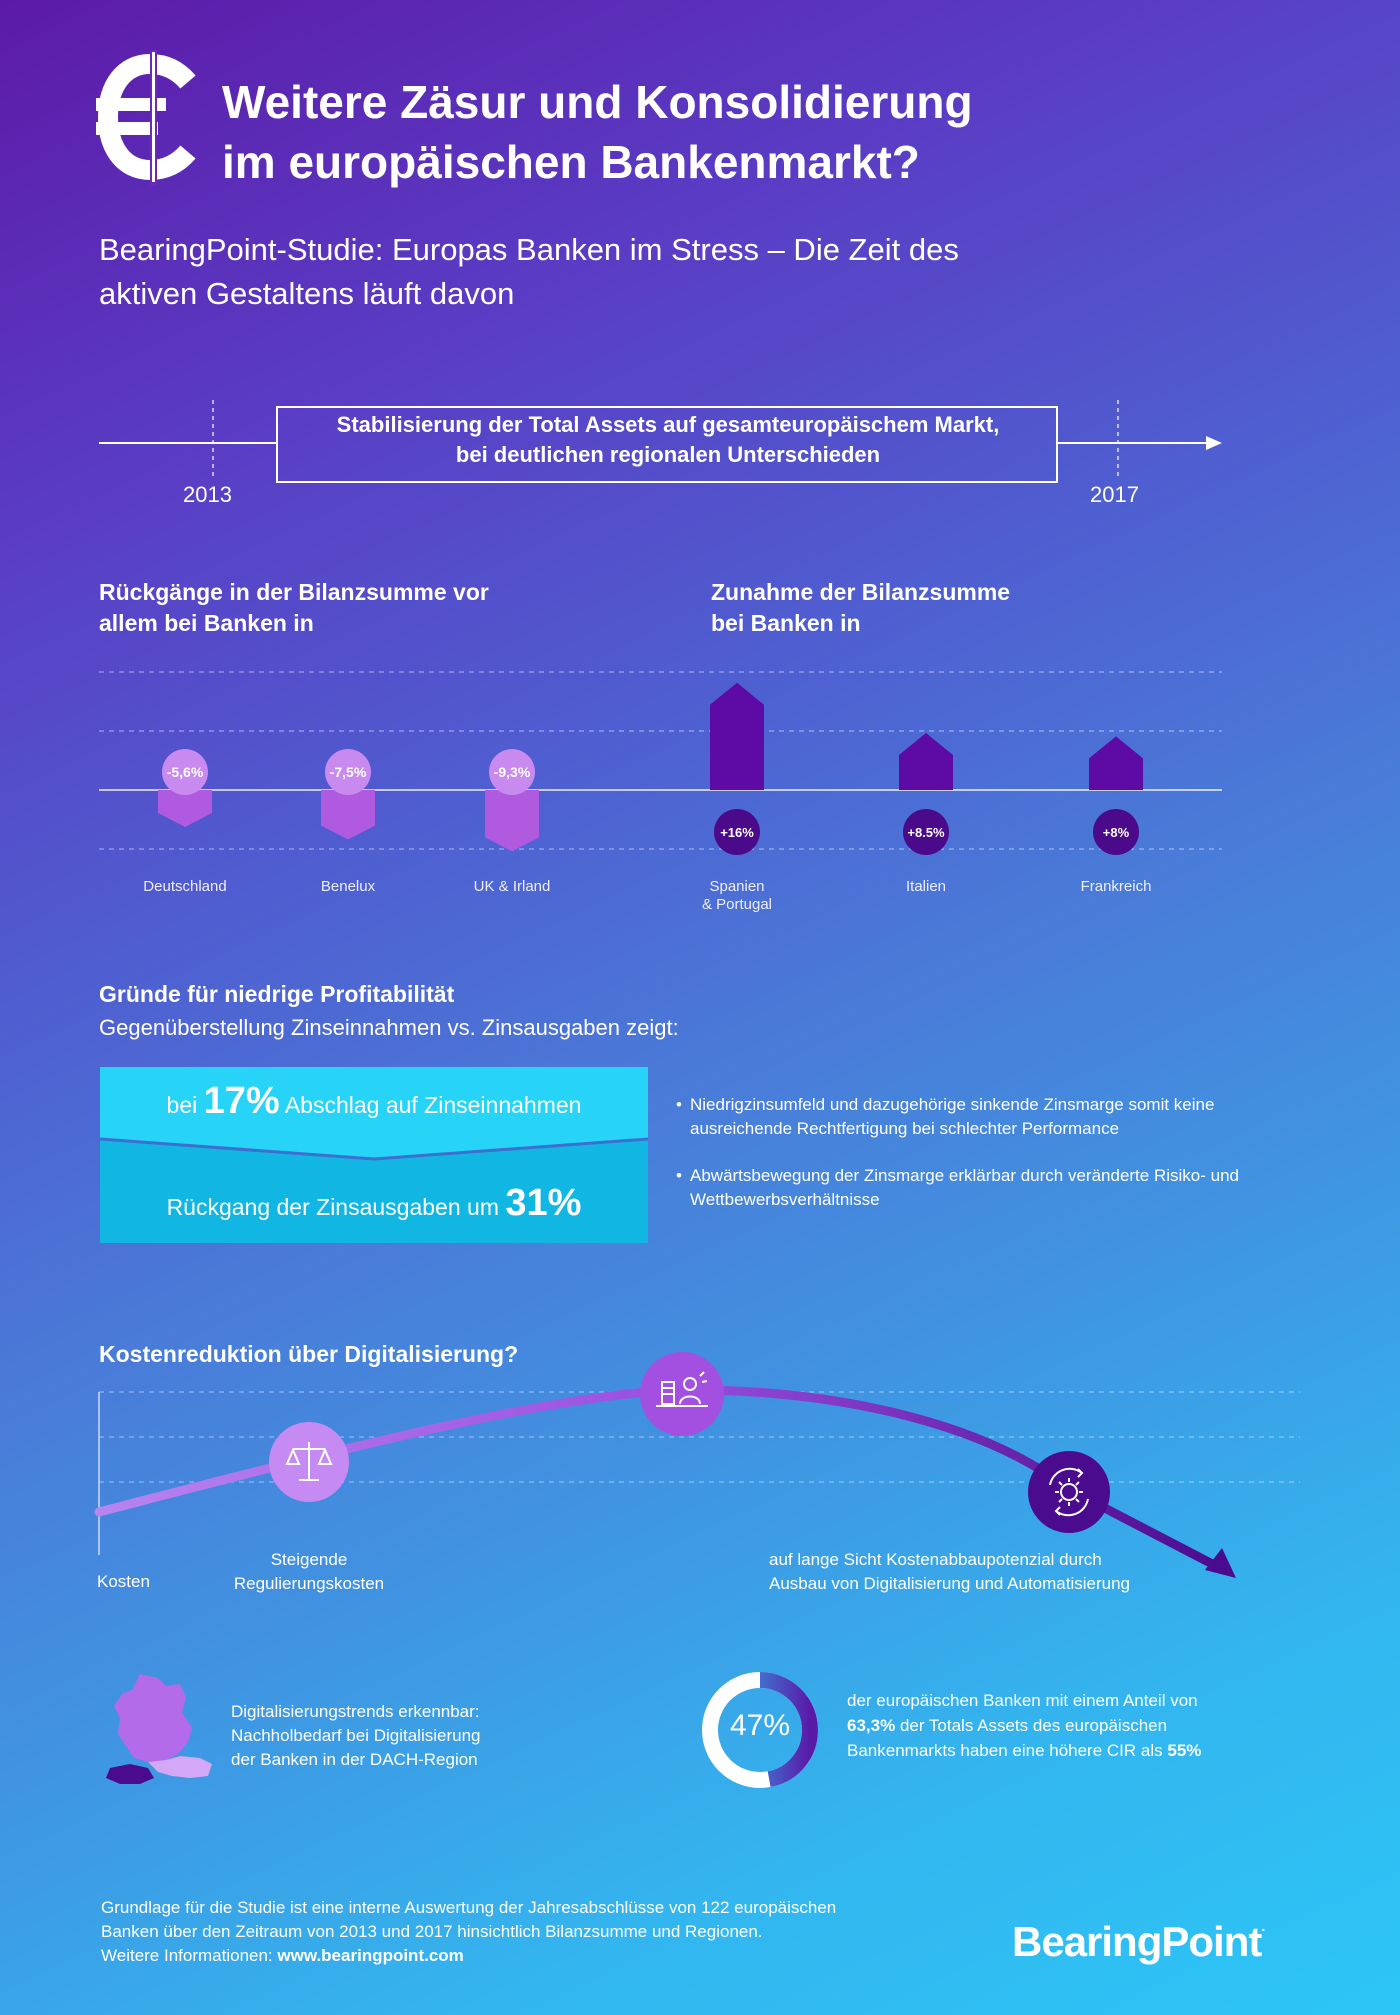  Describe the element at coordinates (926, 832) in the screenshot. I see `increase-value-label: +8.5%` at that location.